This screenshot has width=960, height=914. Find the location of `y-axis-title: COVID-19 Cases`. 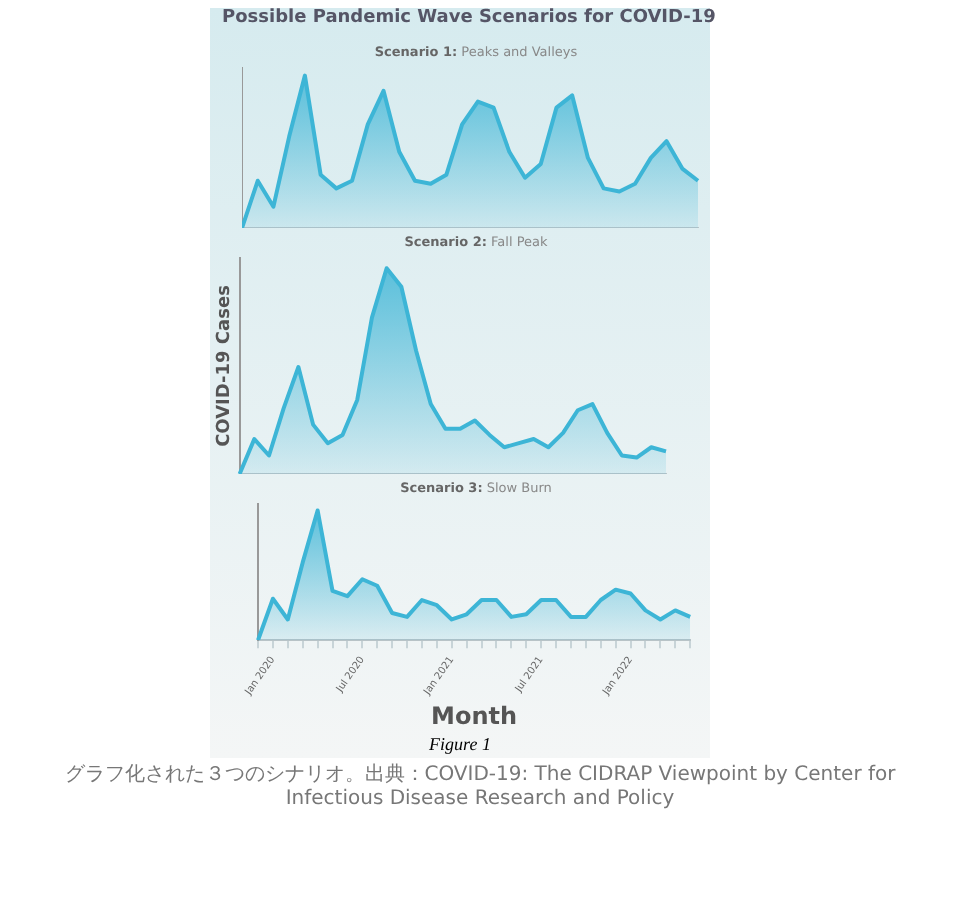

y-axis-title: COVID-19 Cases is located at coordinates (225, 366).